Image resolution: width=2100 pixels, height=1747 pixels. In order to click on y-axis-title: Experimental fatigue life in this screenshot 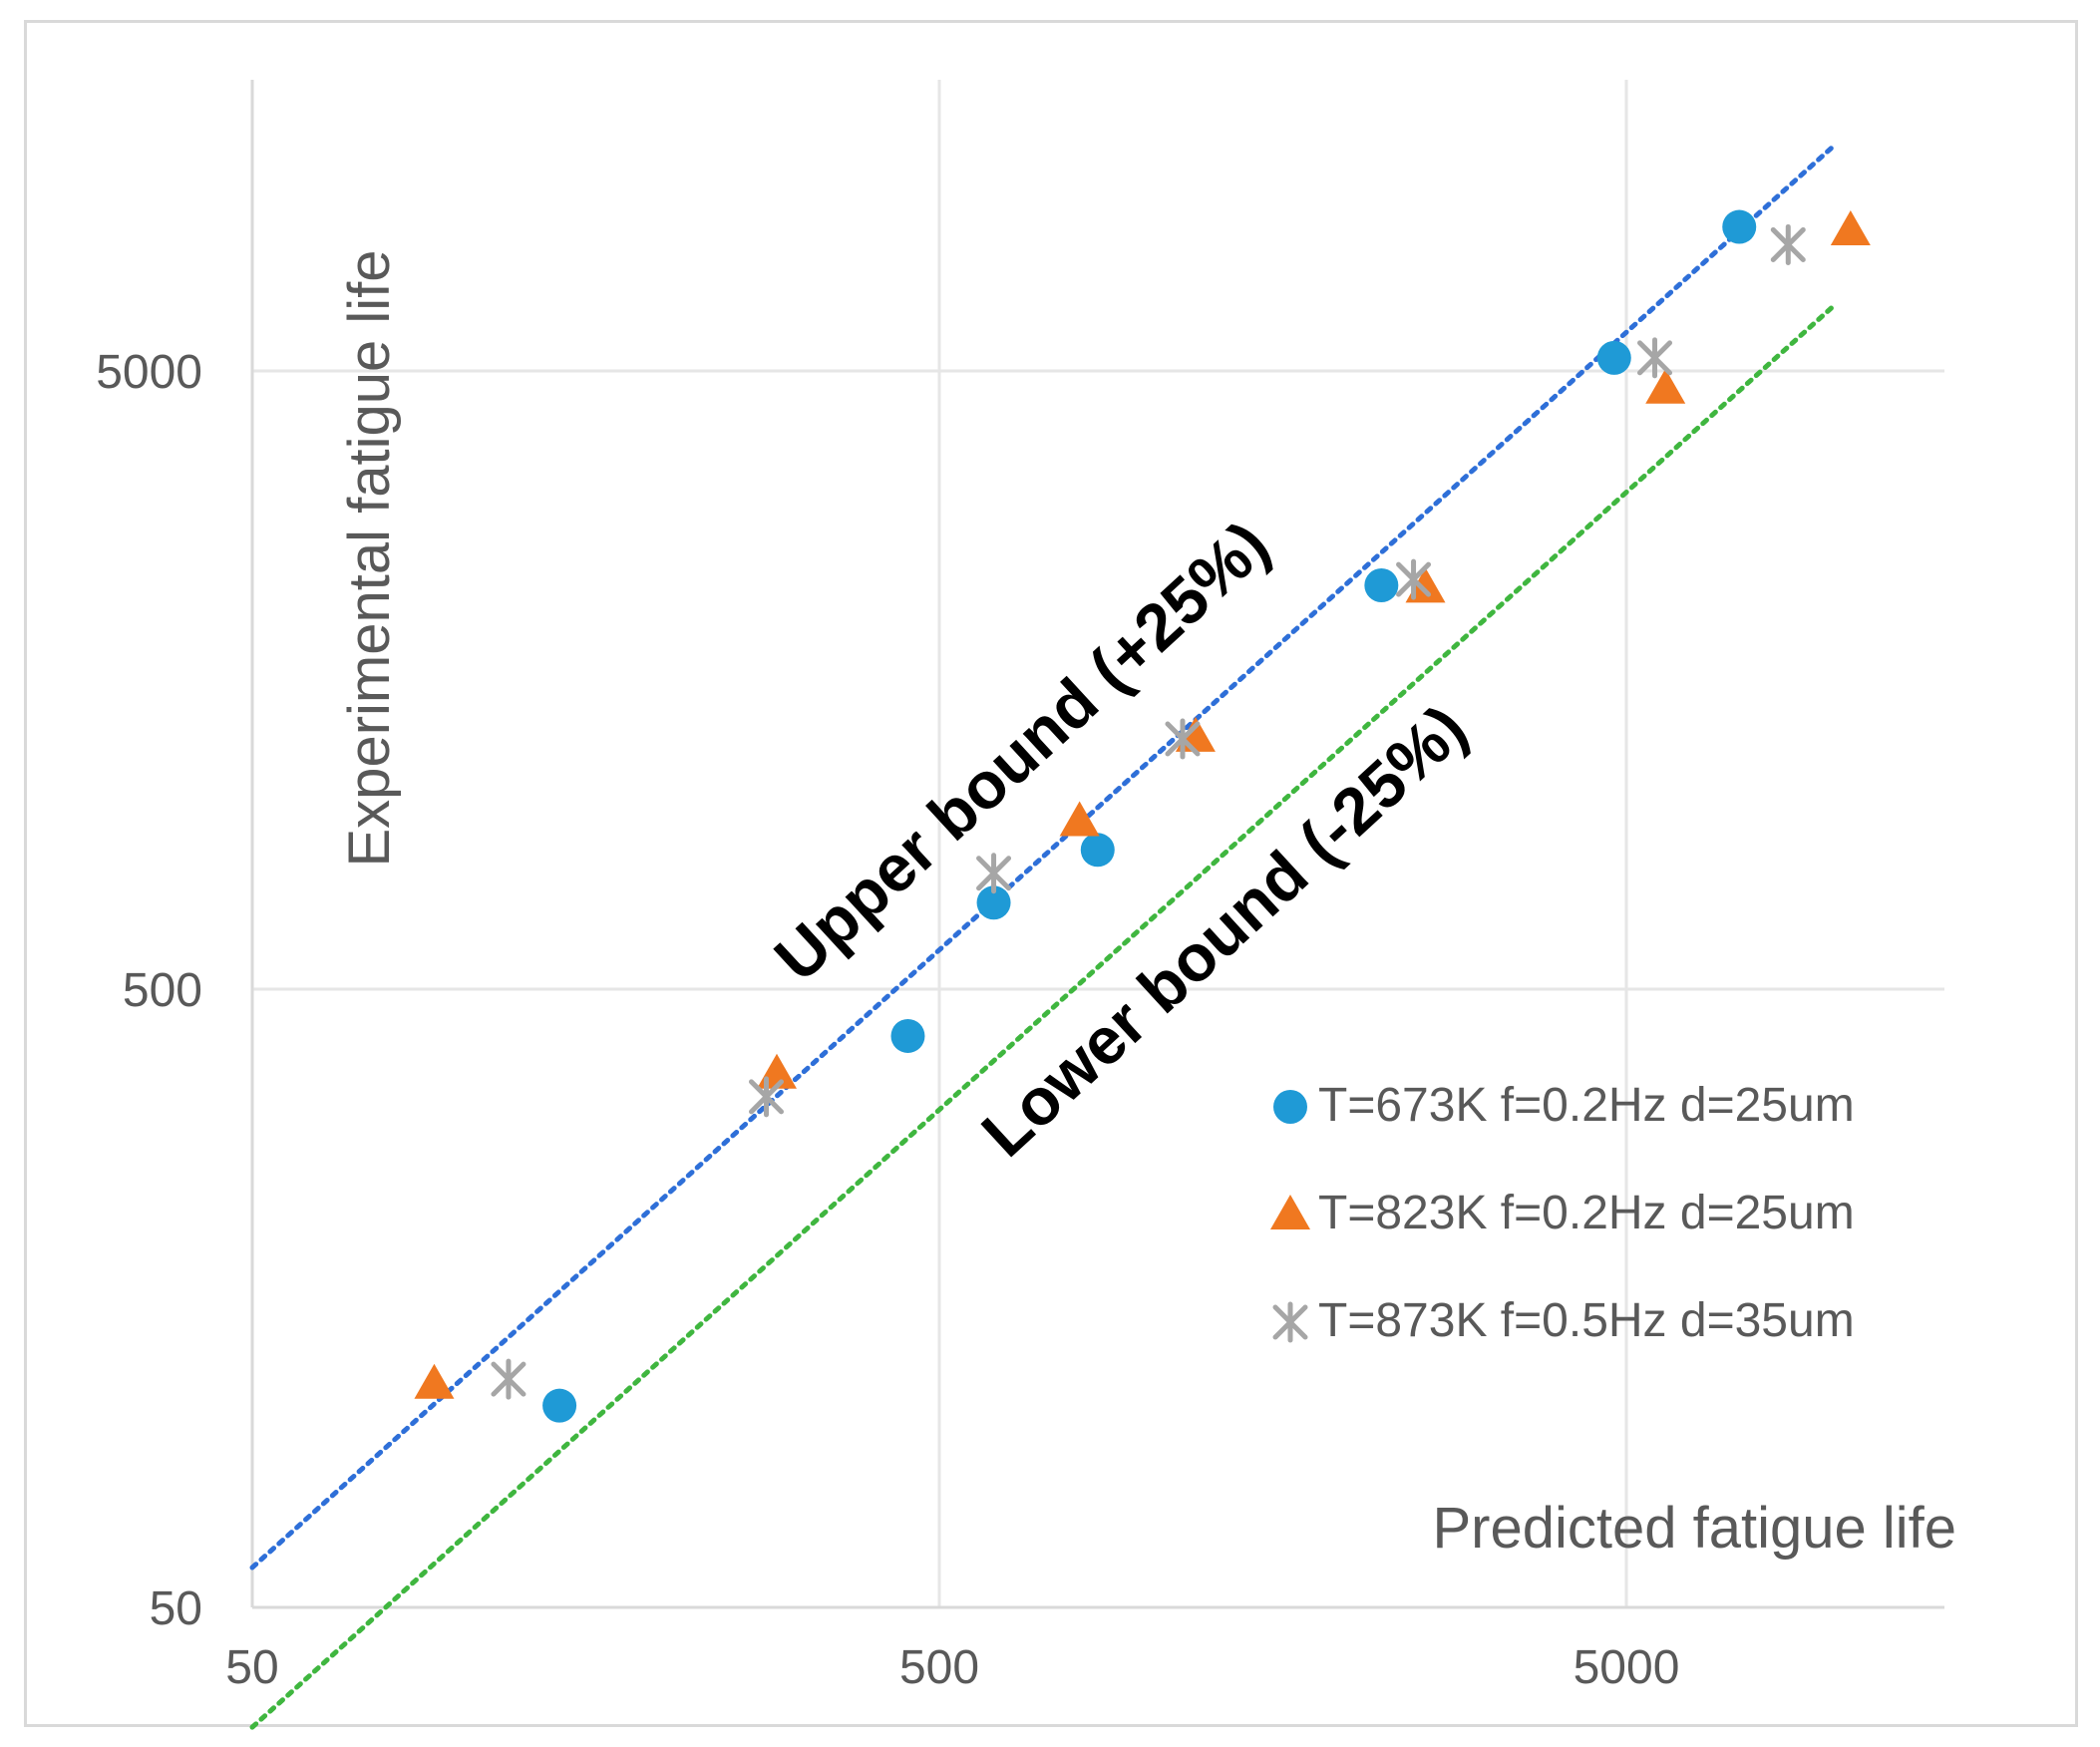, I will do `click(370, 559)`.